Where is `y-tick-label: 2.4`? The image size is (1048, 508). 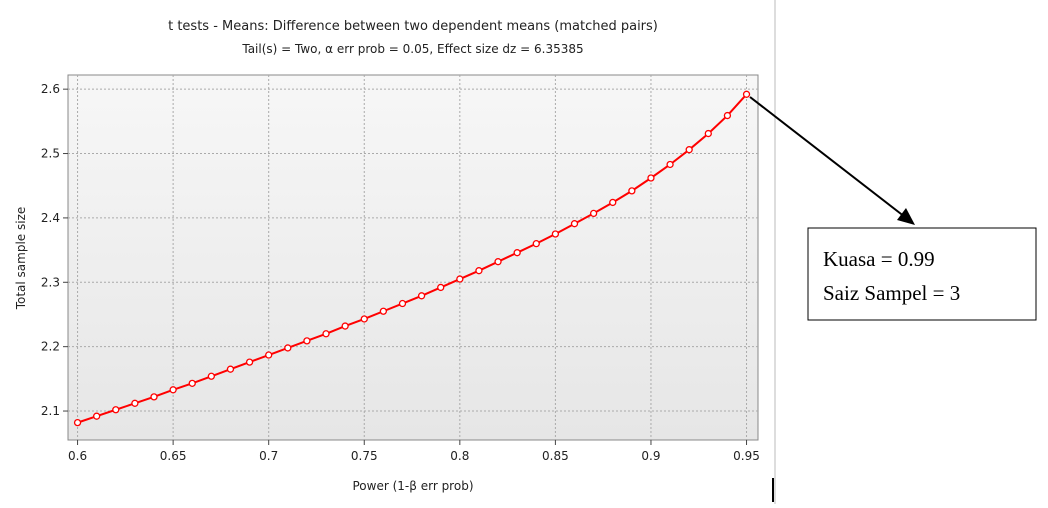
y-tick-label: 2.4 is located at coordinates (50, 218).